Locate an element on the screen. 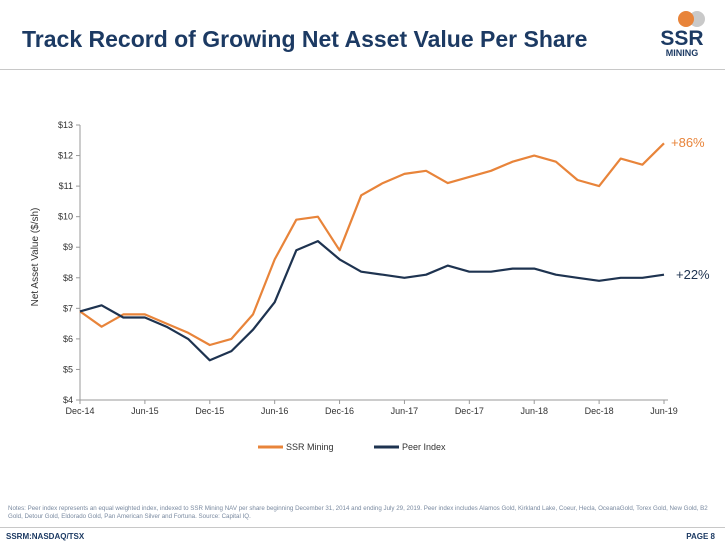  x-tick-label: Jun-16 is located at coordinates (275, 411).